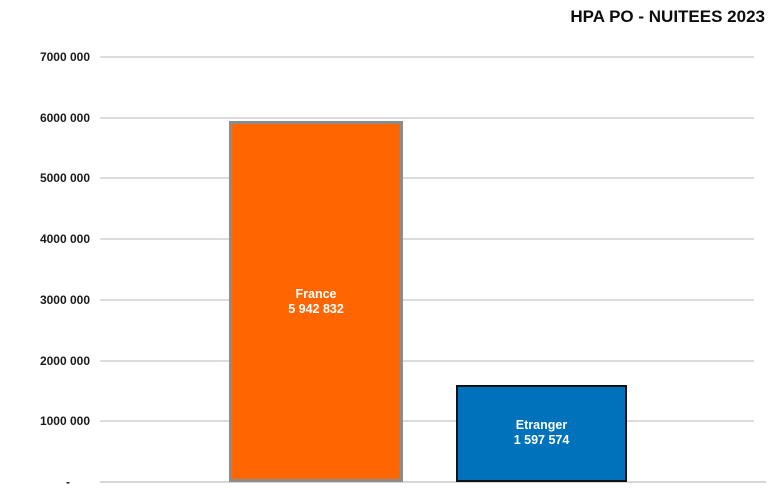  I want to click on bar-data-label: Etranger 1 597 574, so click(541, 433).